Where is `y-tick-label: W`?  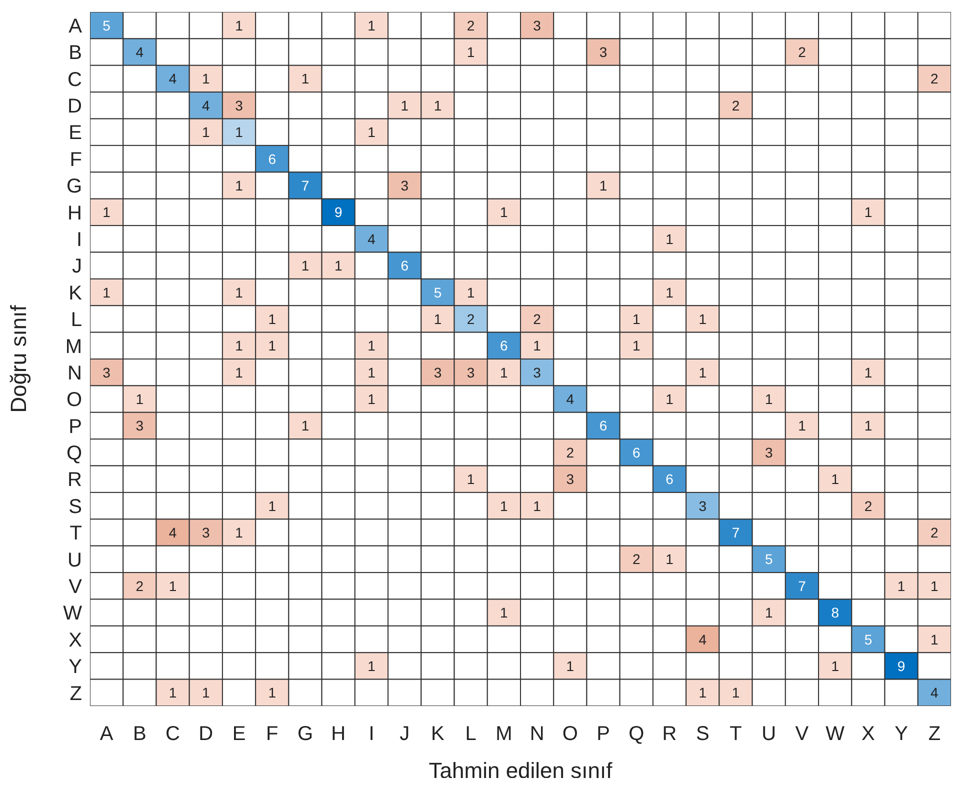
y-tick-label: W is located at coordinates (72, 613).